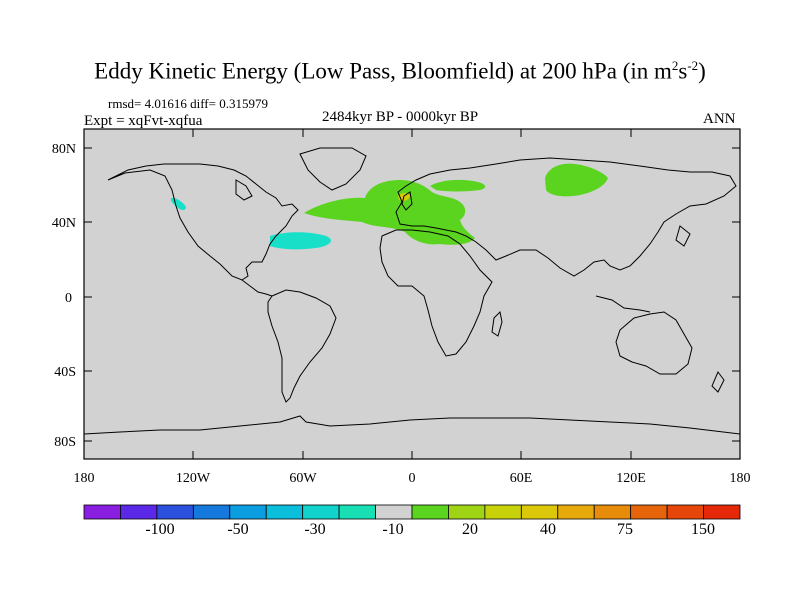  Describe the element at coordinates (64, 149) in the screenshot. I see `lat-label-80n: 80N` at that location.